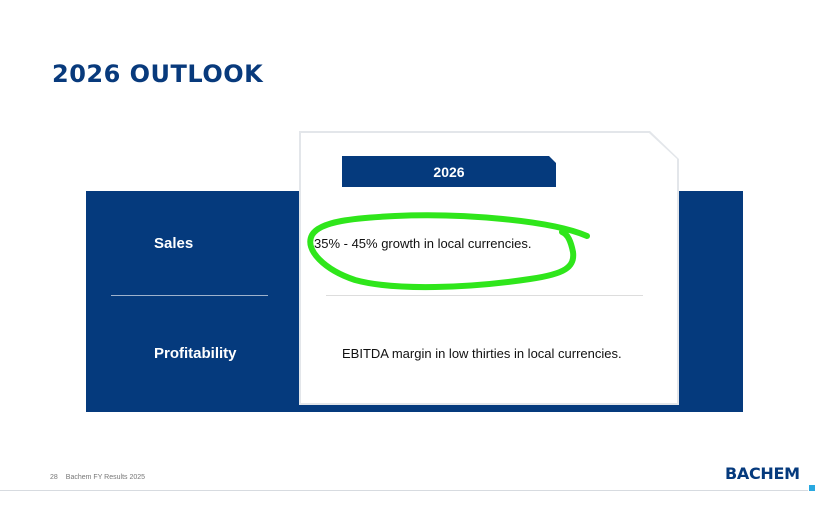 This screenshot has width=835, height=505. Describe the element at coordinates (404, 490) in the screenshot. I see `footer-divider` at that location.